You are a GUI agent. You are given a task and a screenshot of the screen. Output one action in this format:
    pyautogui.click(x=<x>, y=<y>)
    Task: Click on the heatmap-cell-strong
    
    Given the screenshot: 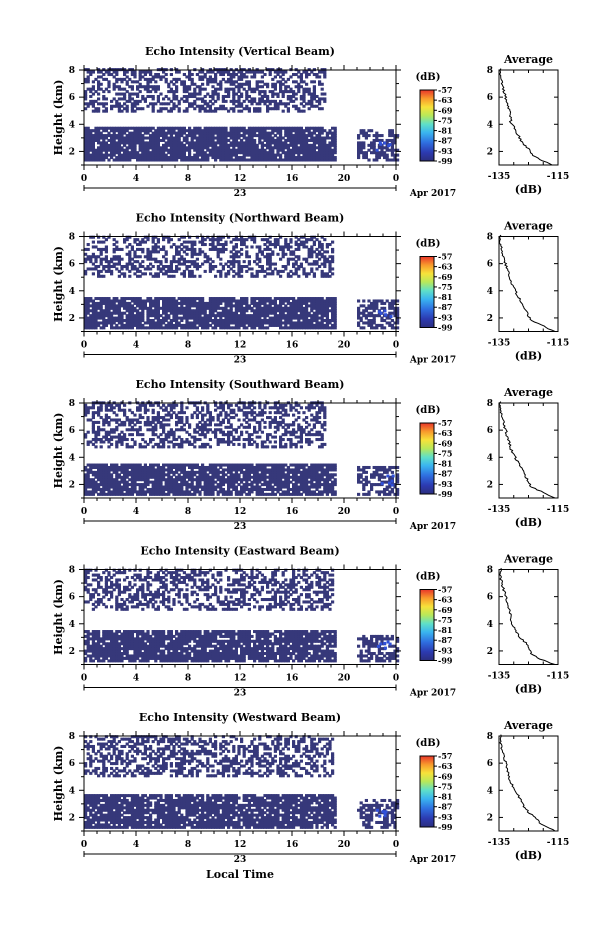 What is the action you would take?
    pyautogui.click(x=390, y=145)
    